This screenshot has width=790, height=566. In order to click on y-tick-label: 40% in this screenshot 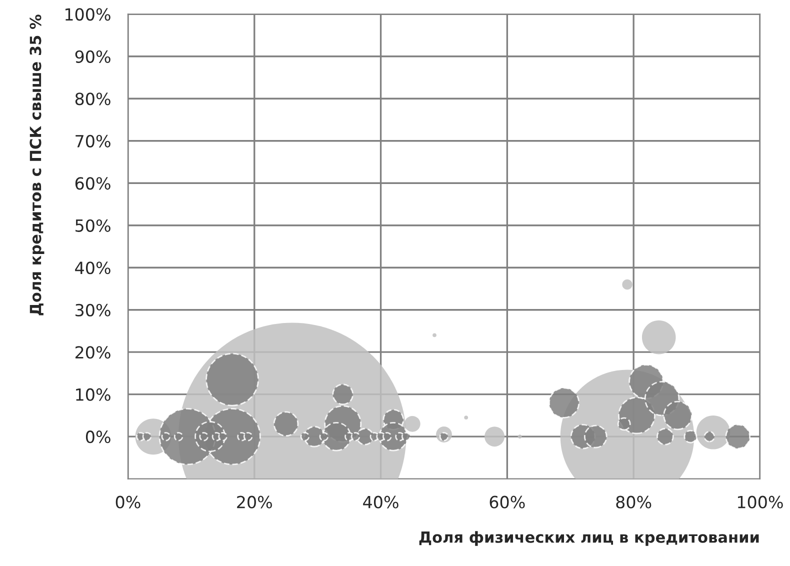, I will do `click(92, 268)`.